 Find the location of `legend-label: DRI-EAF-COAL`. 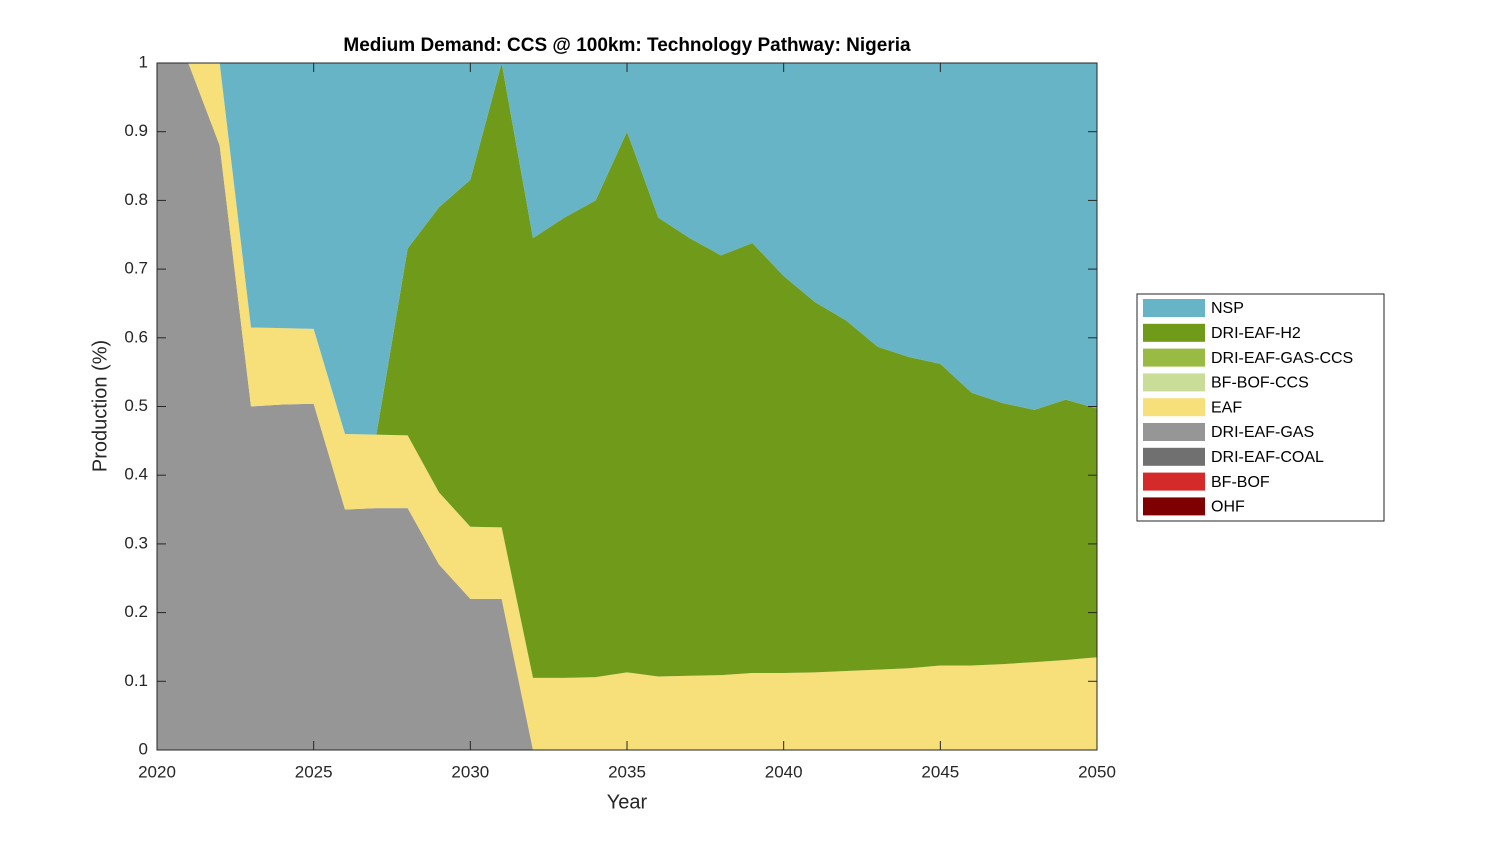

legend-label: DRI-EAF-COAL is located at coordinates (1267, 457).